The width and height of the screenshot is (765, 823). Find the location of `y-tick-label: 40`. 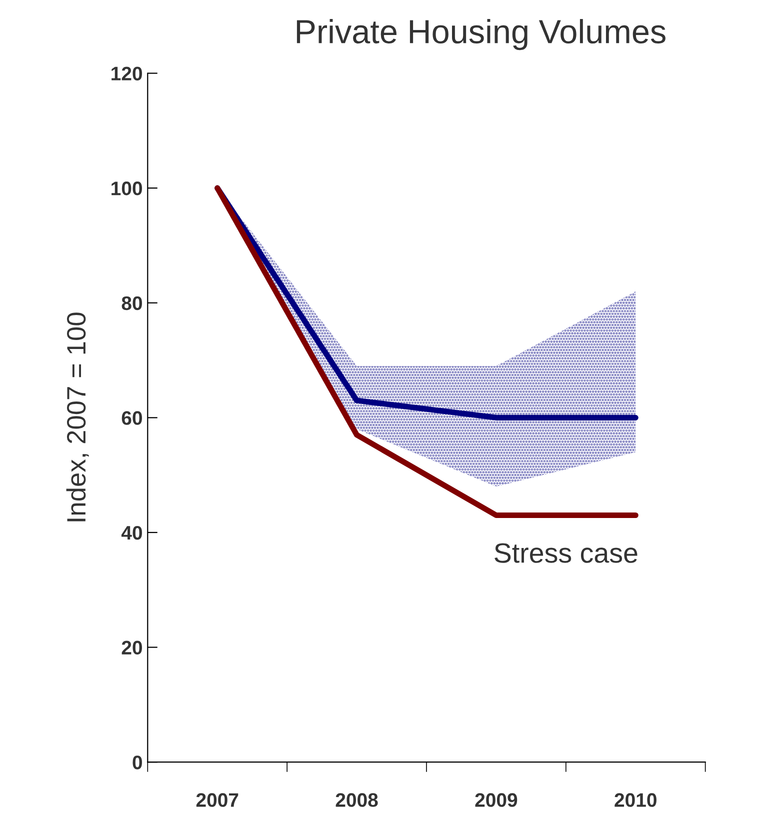

y-tick-label: 40 is located at coordinates (131, 533).